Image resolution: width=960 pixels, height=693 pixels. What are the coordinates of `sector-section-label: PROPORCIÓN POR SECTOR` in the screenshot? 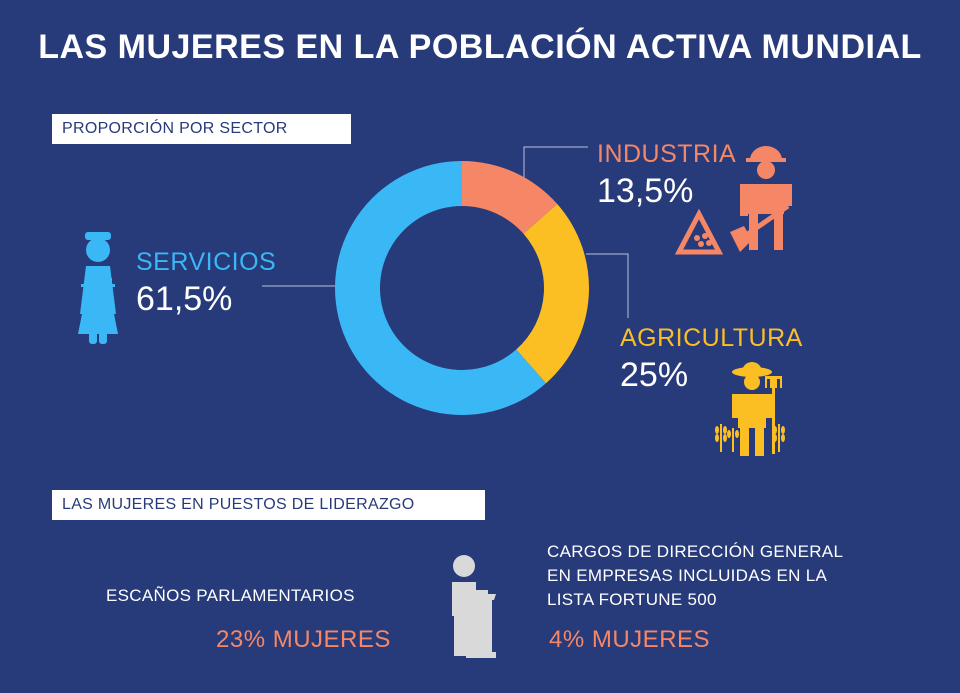 It's located at (201, 129).